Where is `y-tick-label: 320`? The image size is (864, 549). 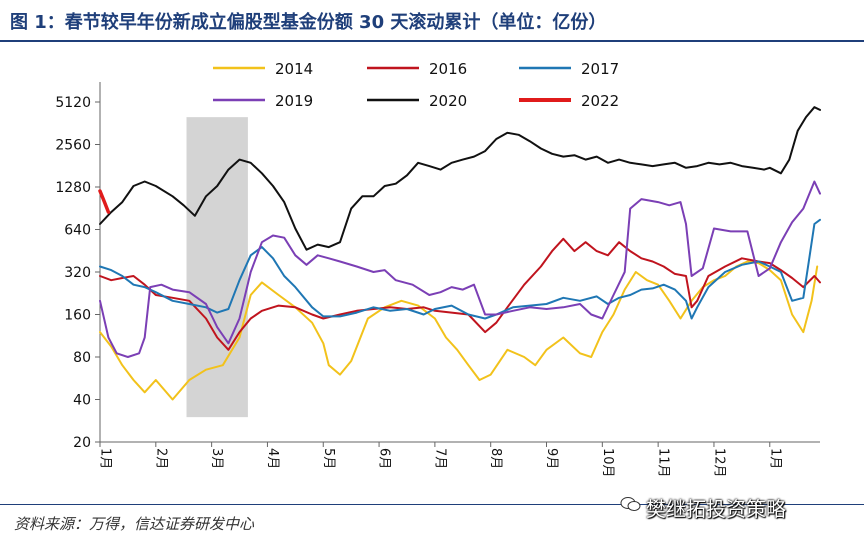
y-tick-label: 320 is located at coordinates (77, 273).